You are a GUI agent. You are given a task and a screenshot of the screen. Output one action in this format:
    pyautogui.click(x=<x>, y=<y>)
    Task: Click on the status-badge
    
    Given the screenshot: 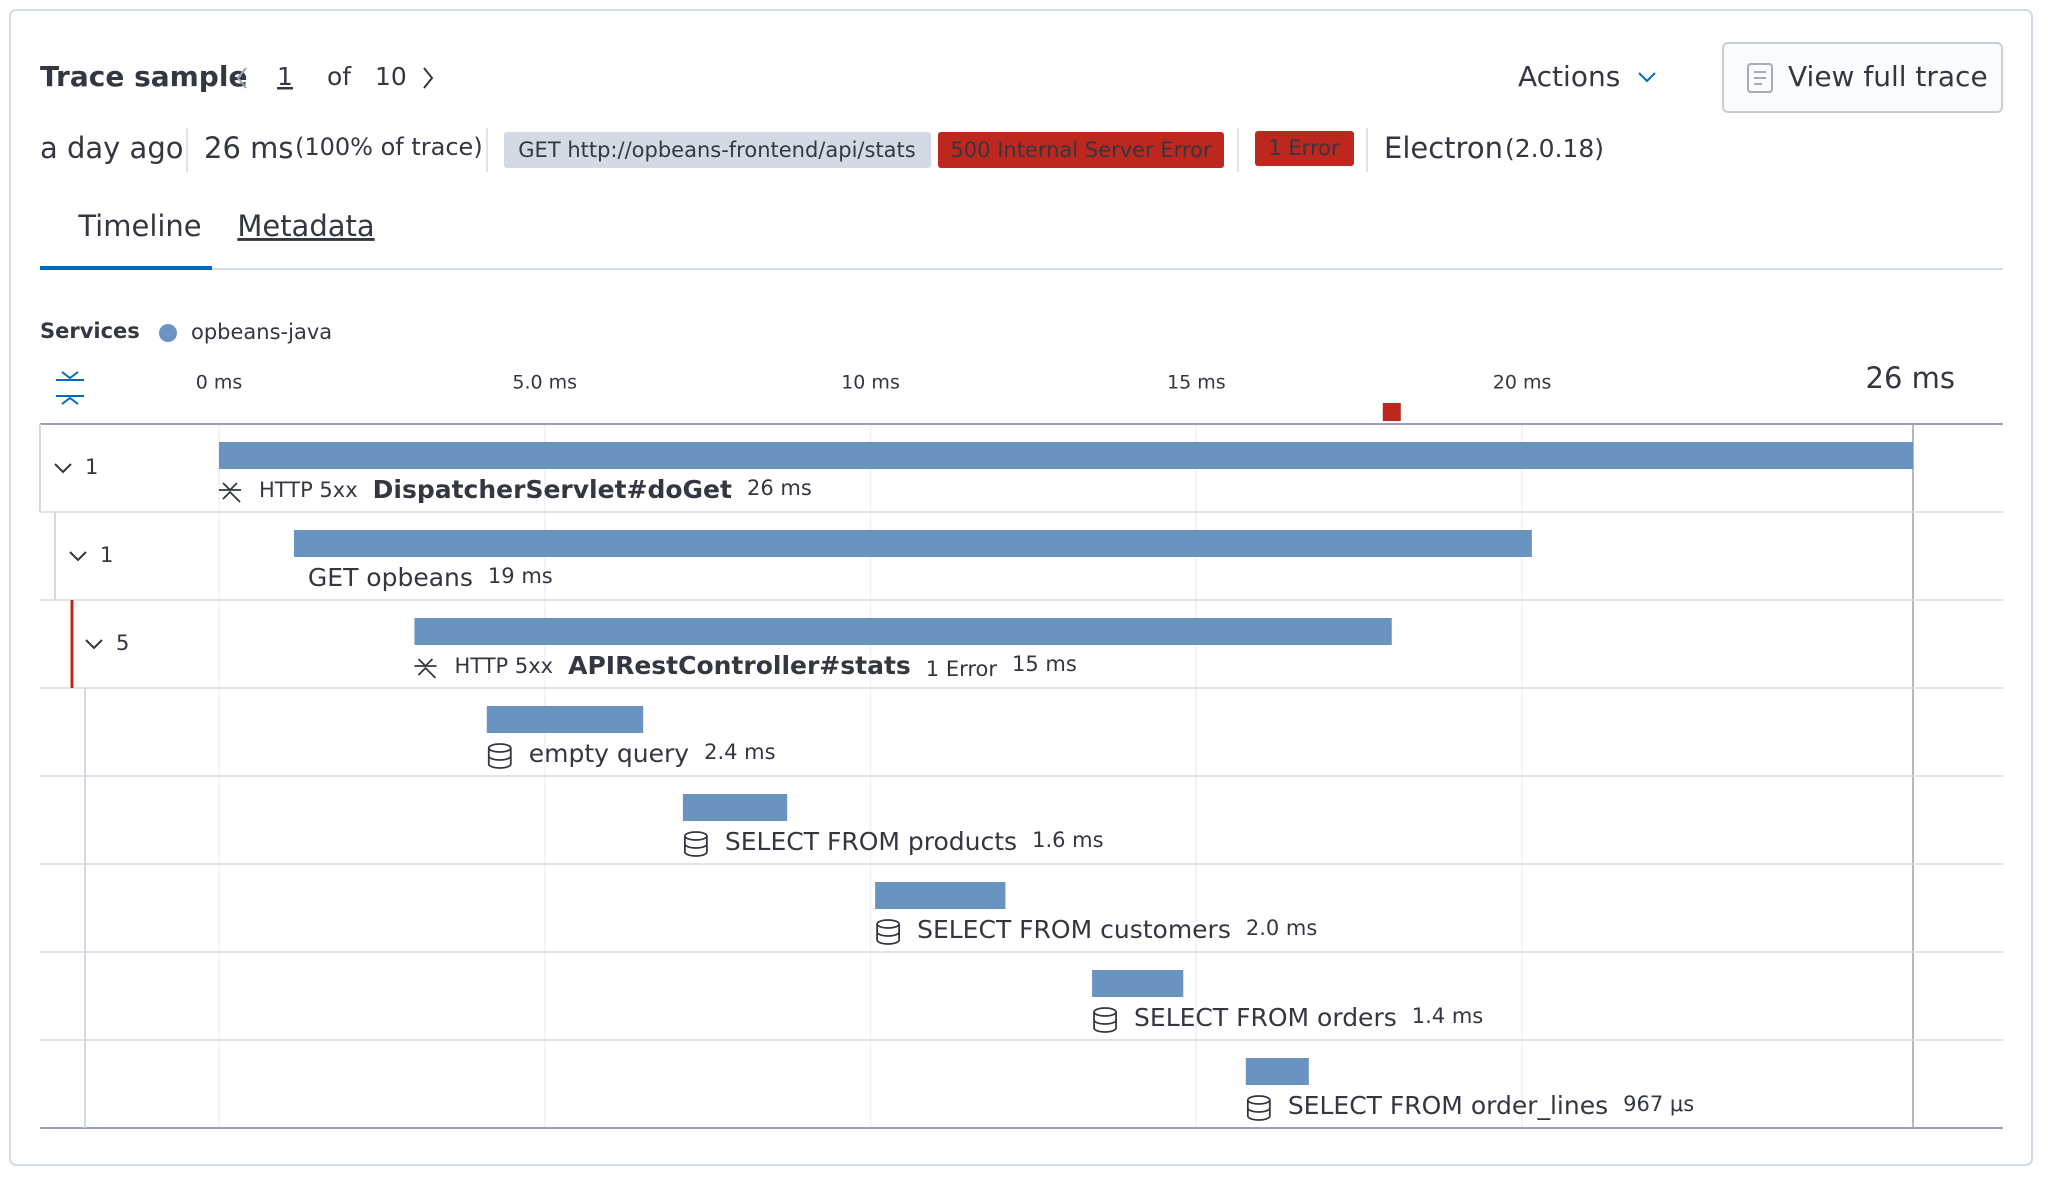 What is the action you would take?
    pyautogui.click(x=1081, y=150)
    